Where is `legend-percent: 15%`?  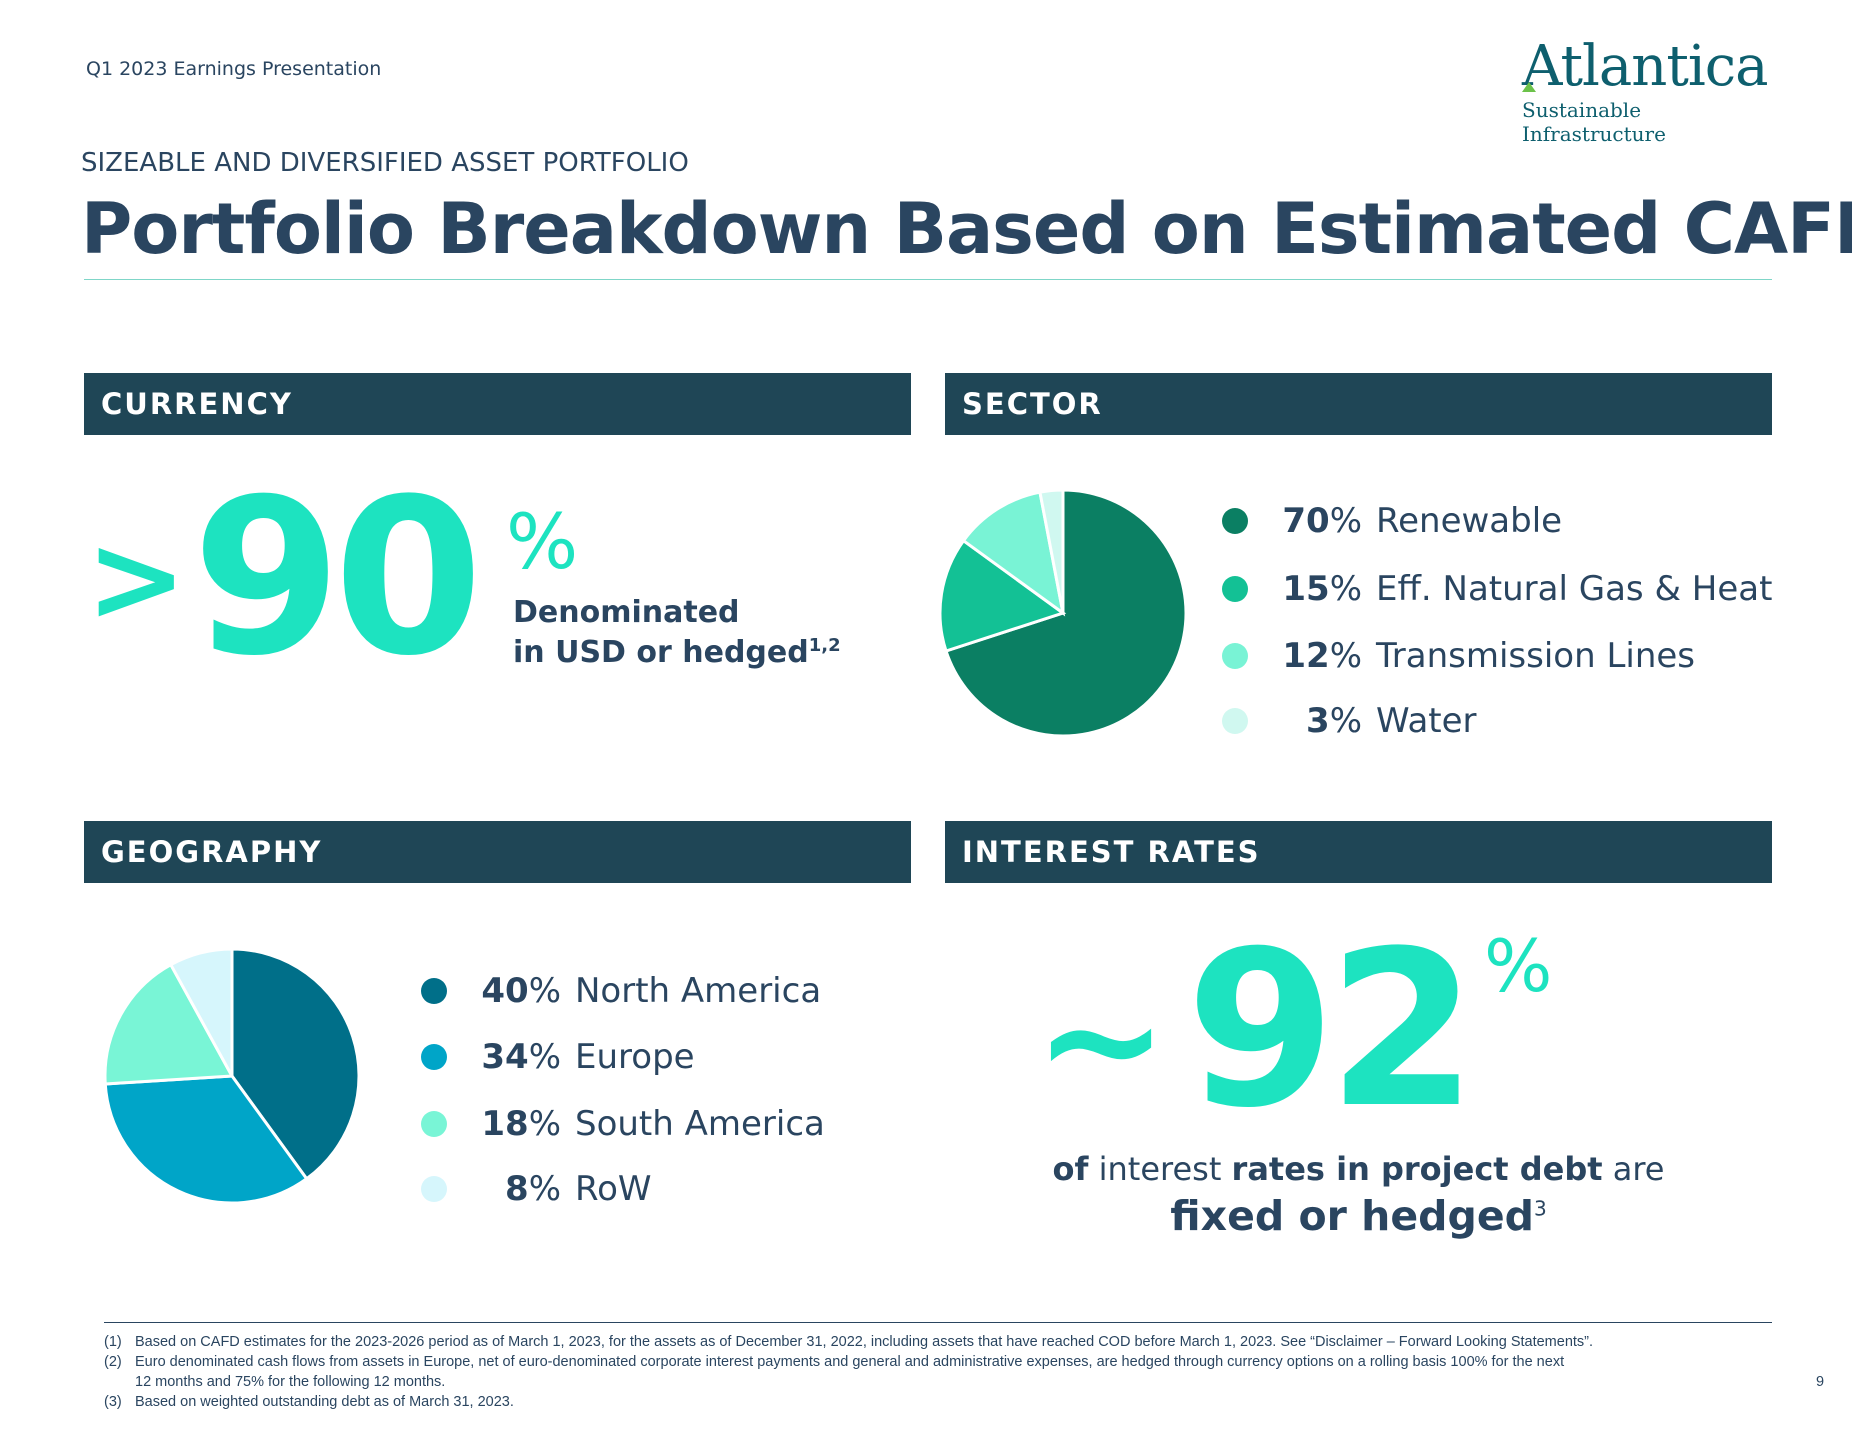 legend-percent: 15% is located at coordinates (1310, 589).